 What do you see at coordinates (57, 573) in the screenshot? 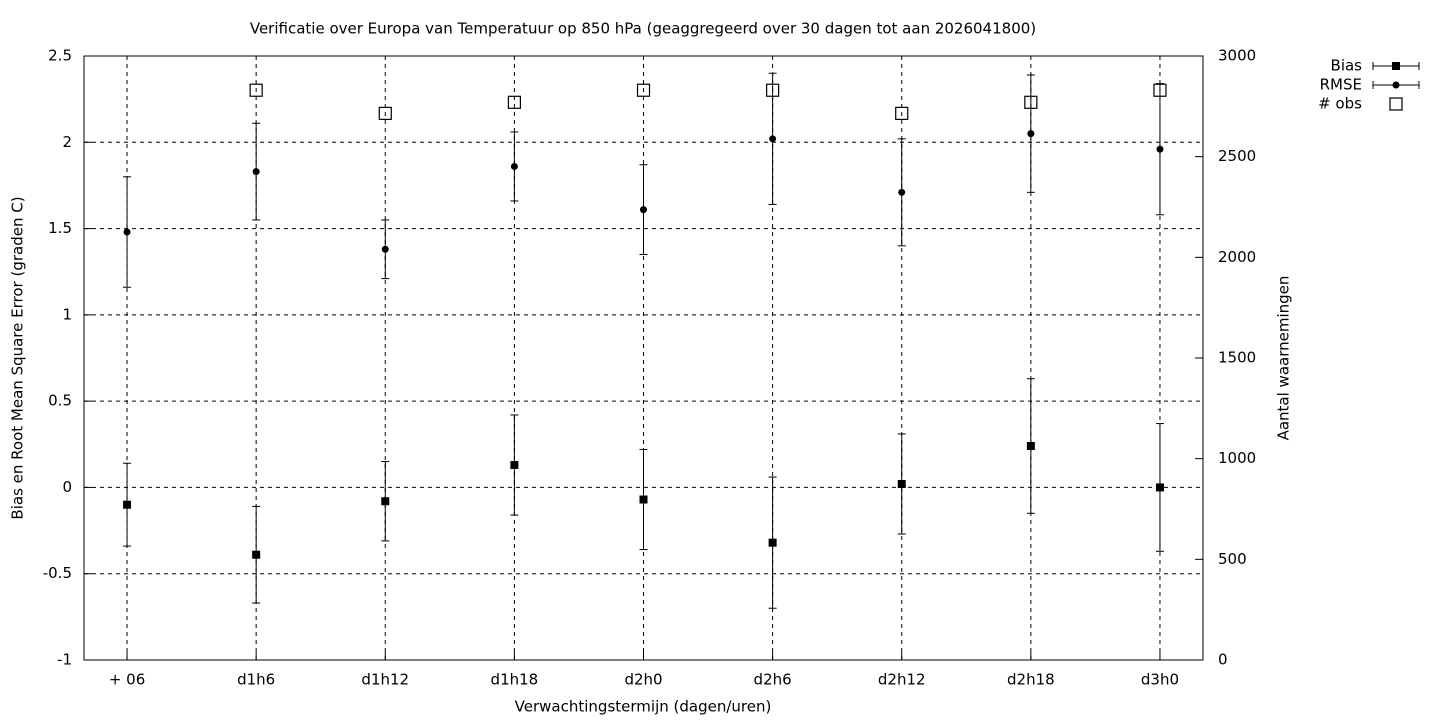
I see `y-tick-label: -0.5` at bounding box center [57, 573].